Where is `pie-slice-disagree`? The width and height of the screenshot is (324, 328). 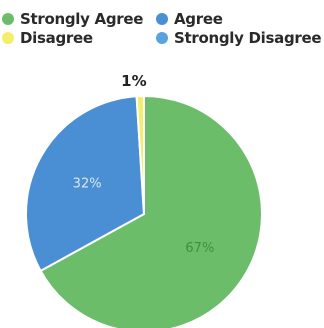 pie-slice-disagree is located at coordinates (140, 154).